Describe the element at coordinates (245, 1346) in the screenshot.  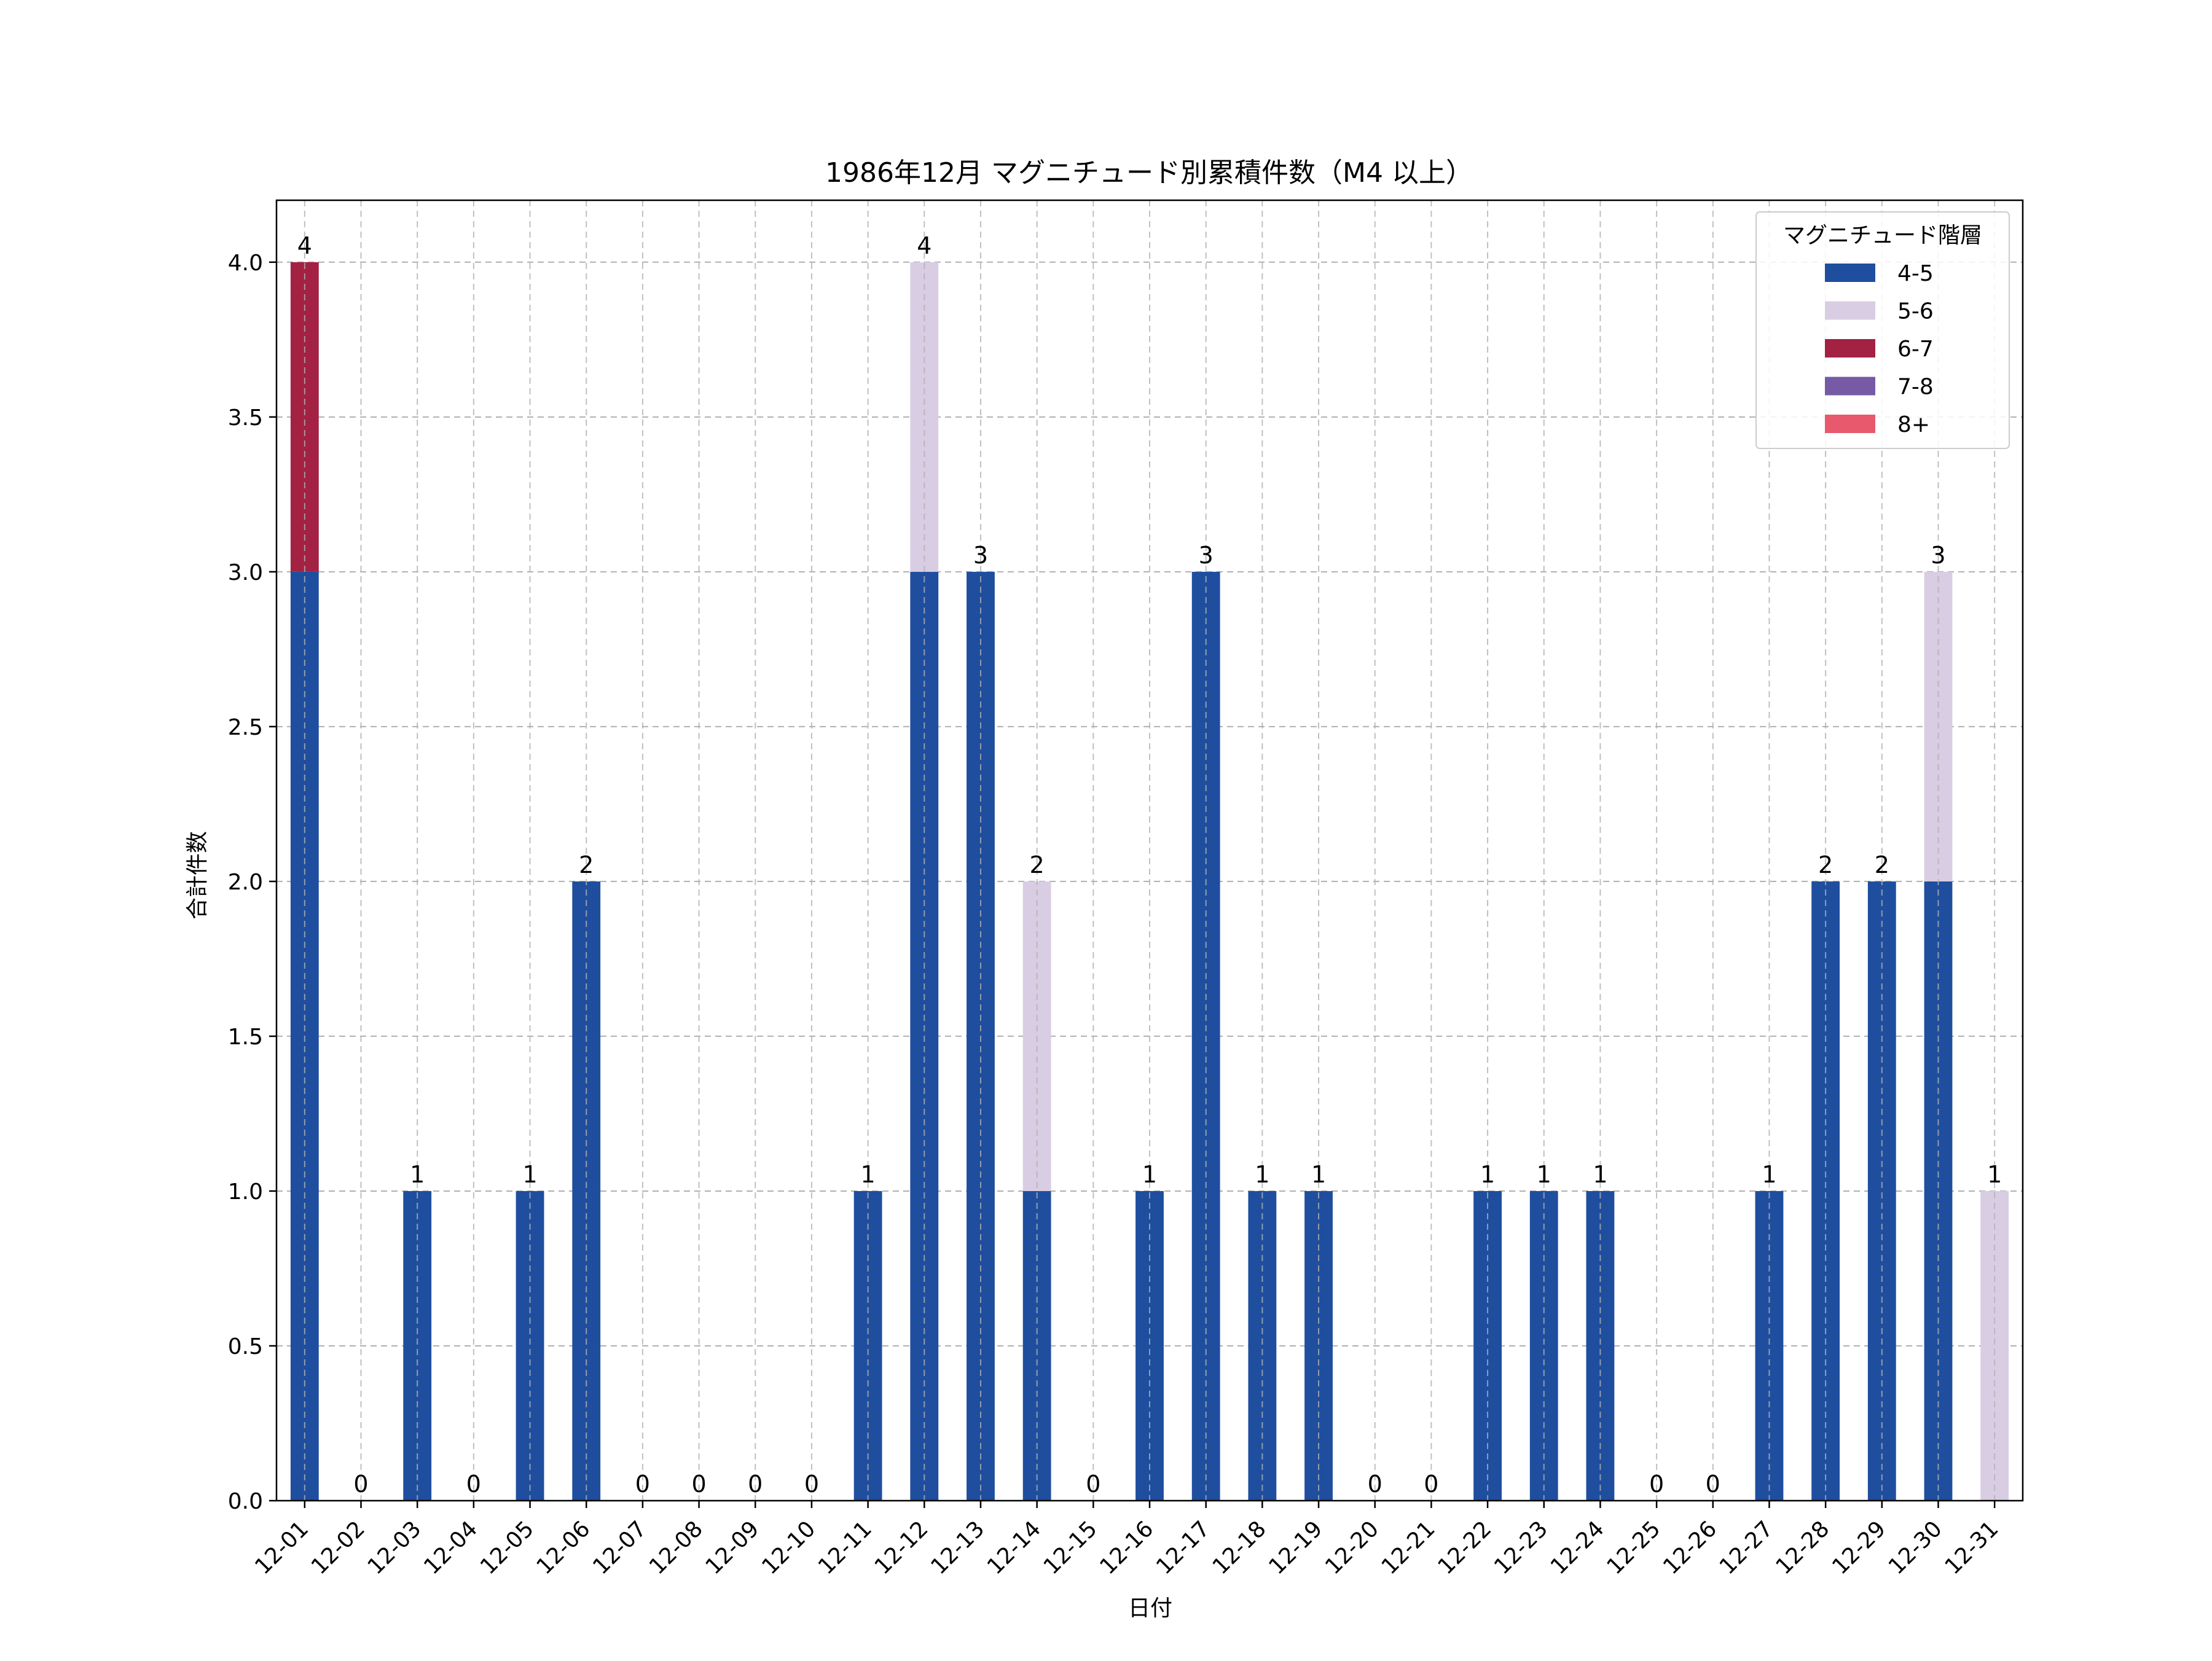
I see `y-tick-label: 0.5` at that location.